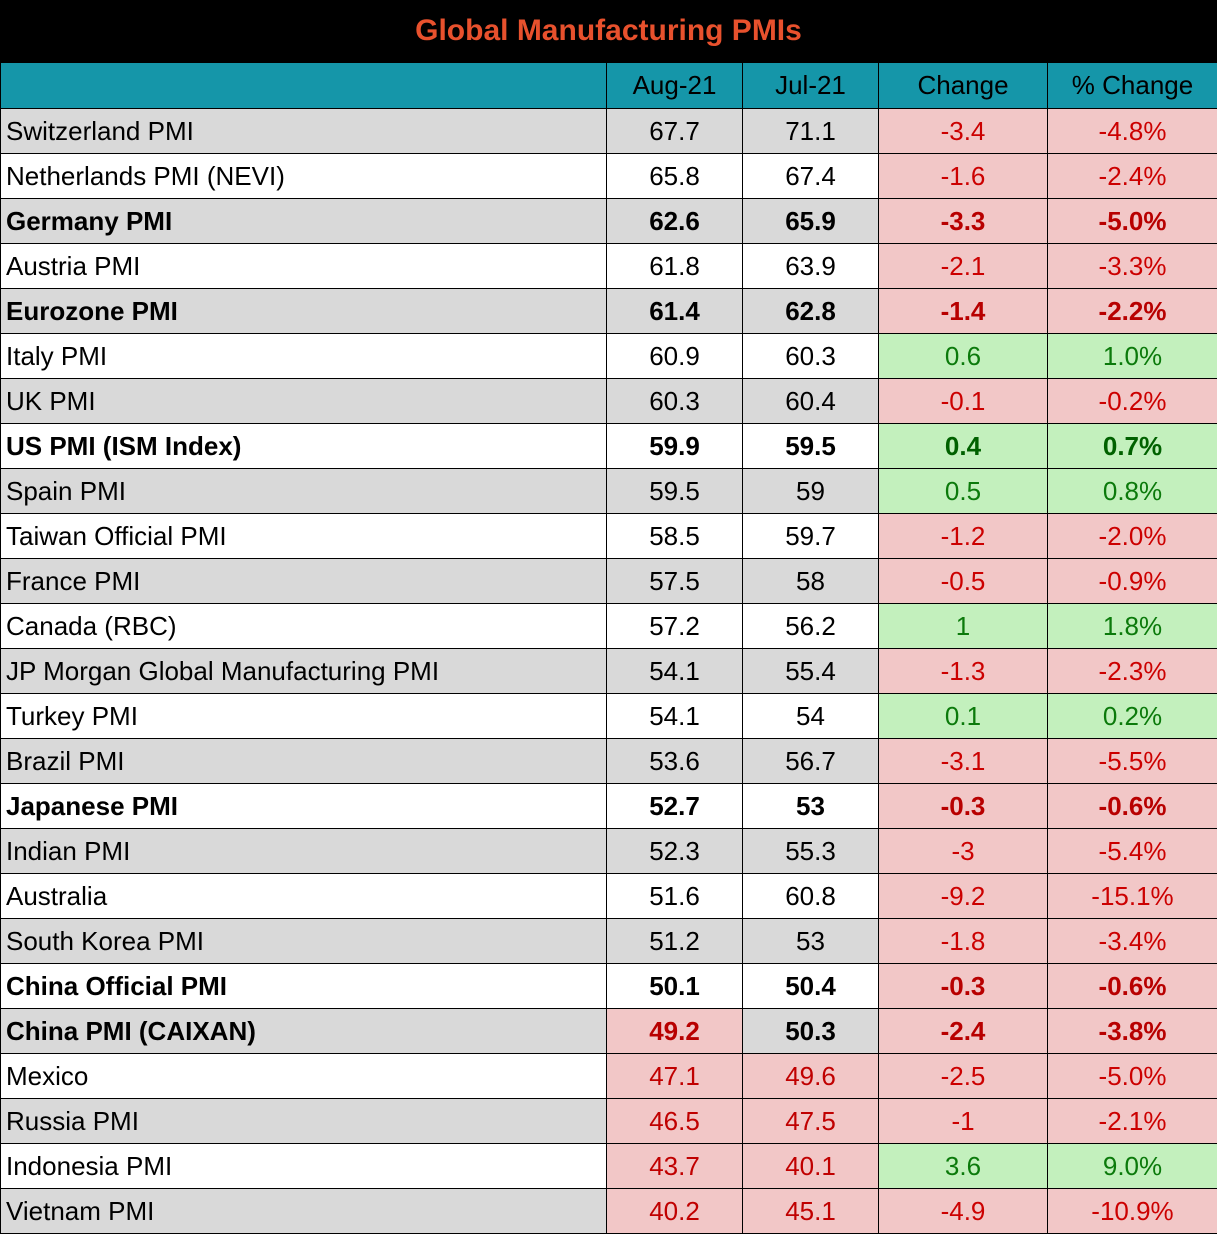 The height and width of the screenshot is (1234, 1217). What do you see at coordinates (675, 311) in the screenshot?
I see `cell-aug-21: 61.4` at bounding box center [675, 311].